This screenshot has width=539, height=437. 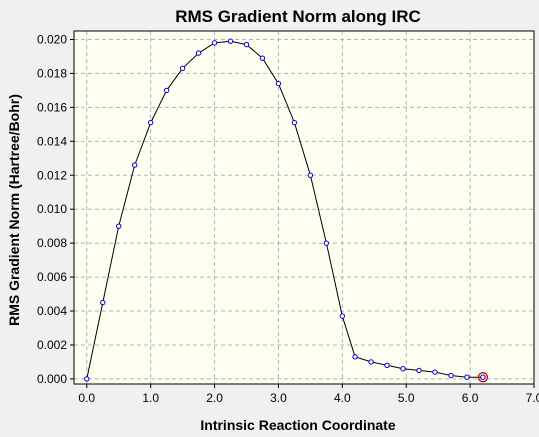 I want to click on y-tick-label: 0.008, so click(x=52, y=243).